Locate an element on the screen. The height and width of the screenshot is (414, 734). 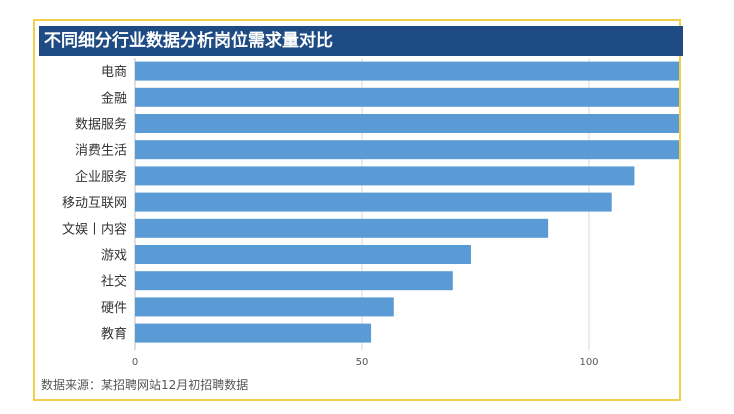
source-note: 数据来源：某招聘网站12月初招聘数据 is located at coordinates (145, 385).